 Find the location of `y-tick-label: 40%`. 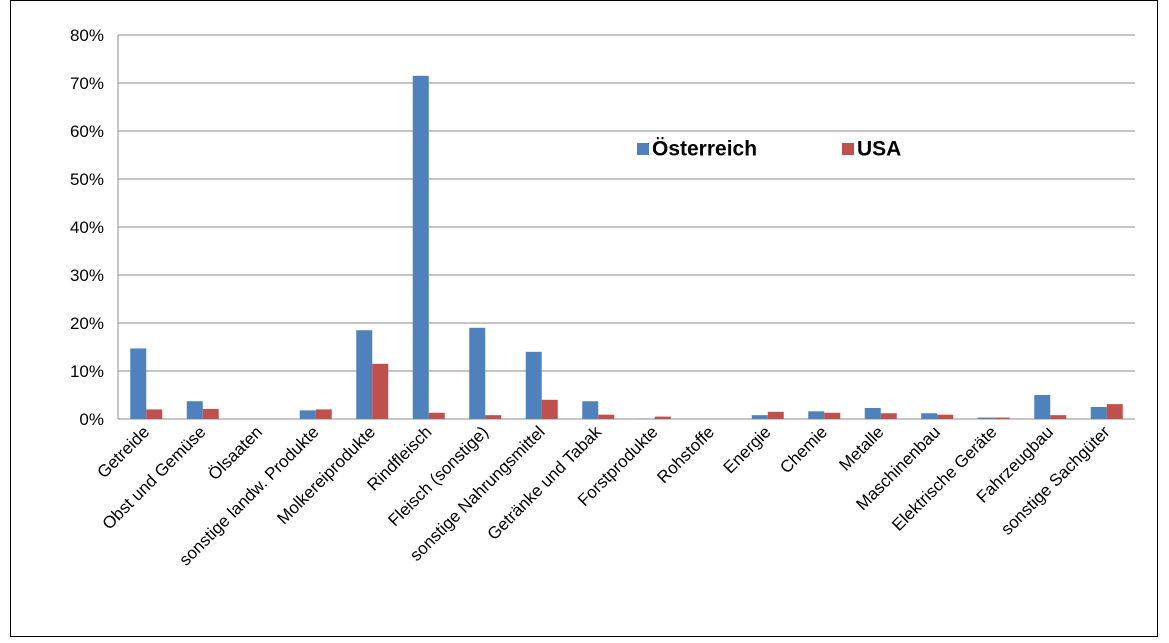

y-tick-label: 40% is located at coordinates (87, 227).